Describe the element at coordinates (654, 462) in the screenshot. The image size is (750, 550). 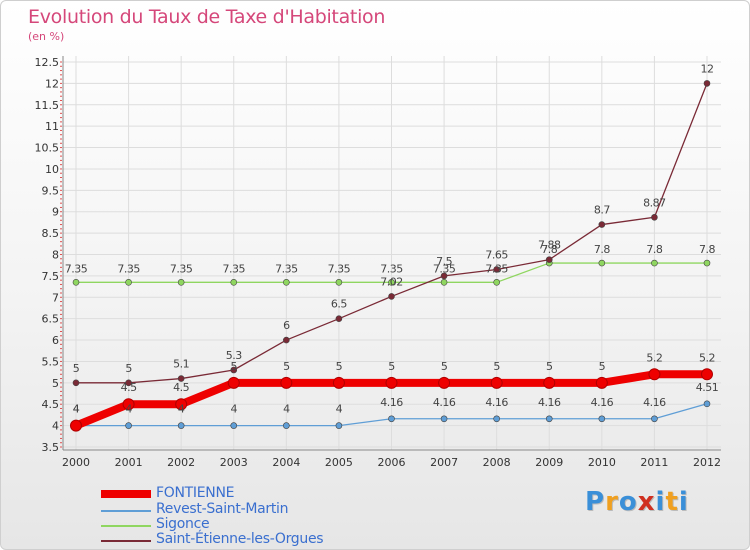
I see `x-tick-label: 2011` at that location.